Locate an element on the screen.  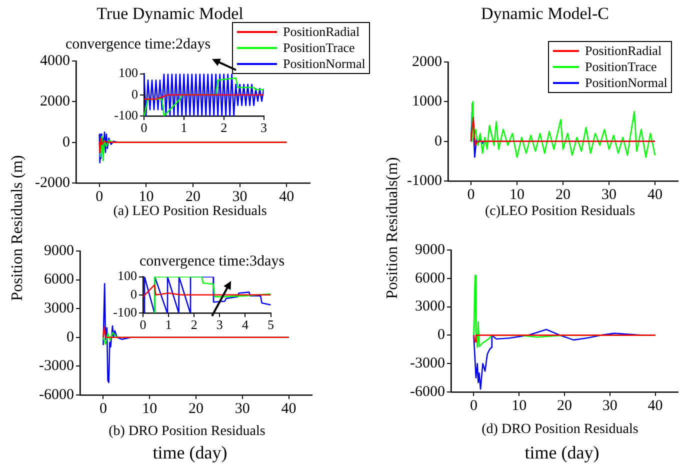
y-axis-title: Position Residuals(m) is located at coordinates (393, 228).